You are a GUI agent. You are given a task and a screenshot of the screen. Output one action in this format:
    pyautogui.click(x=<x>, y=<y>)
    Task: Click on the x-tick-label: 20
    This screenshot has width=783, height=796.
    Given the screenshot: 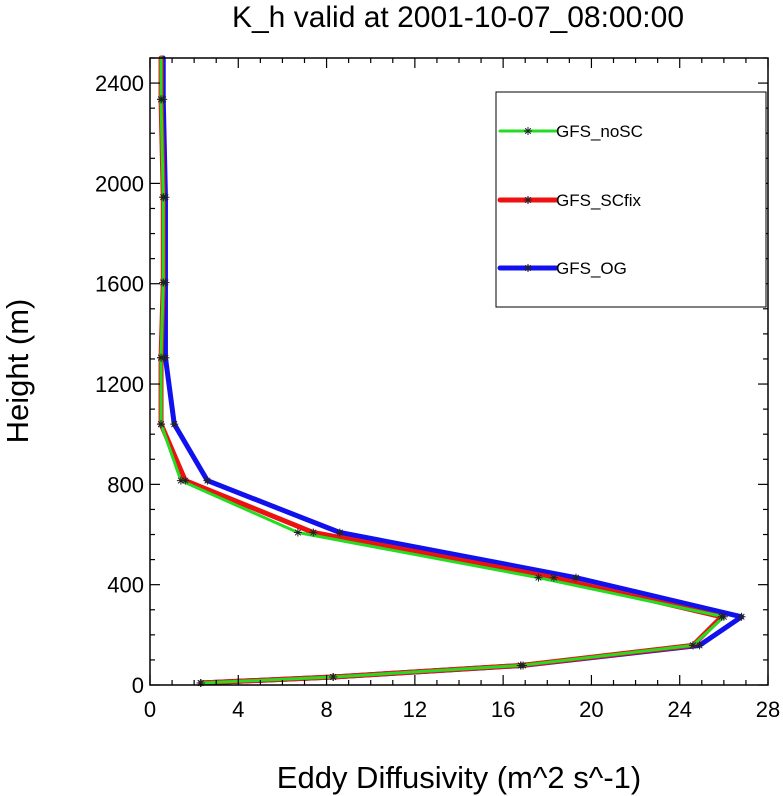 What is the action you would take?
    pyautogui.click(x=591, y=709)
    